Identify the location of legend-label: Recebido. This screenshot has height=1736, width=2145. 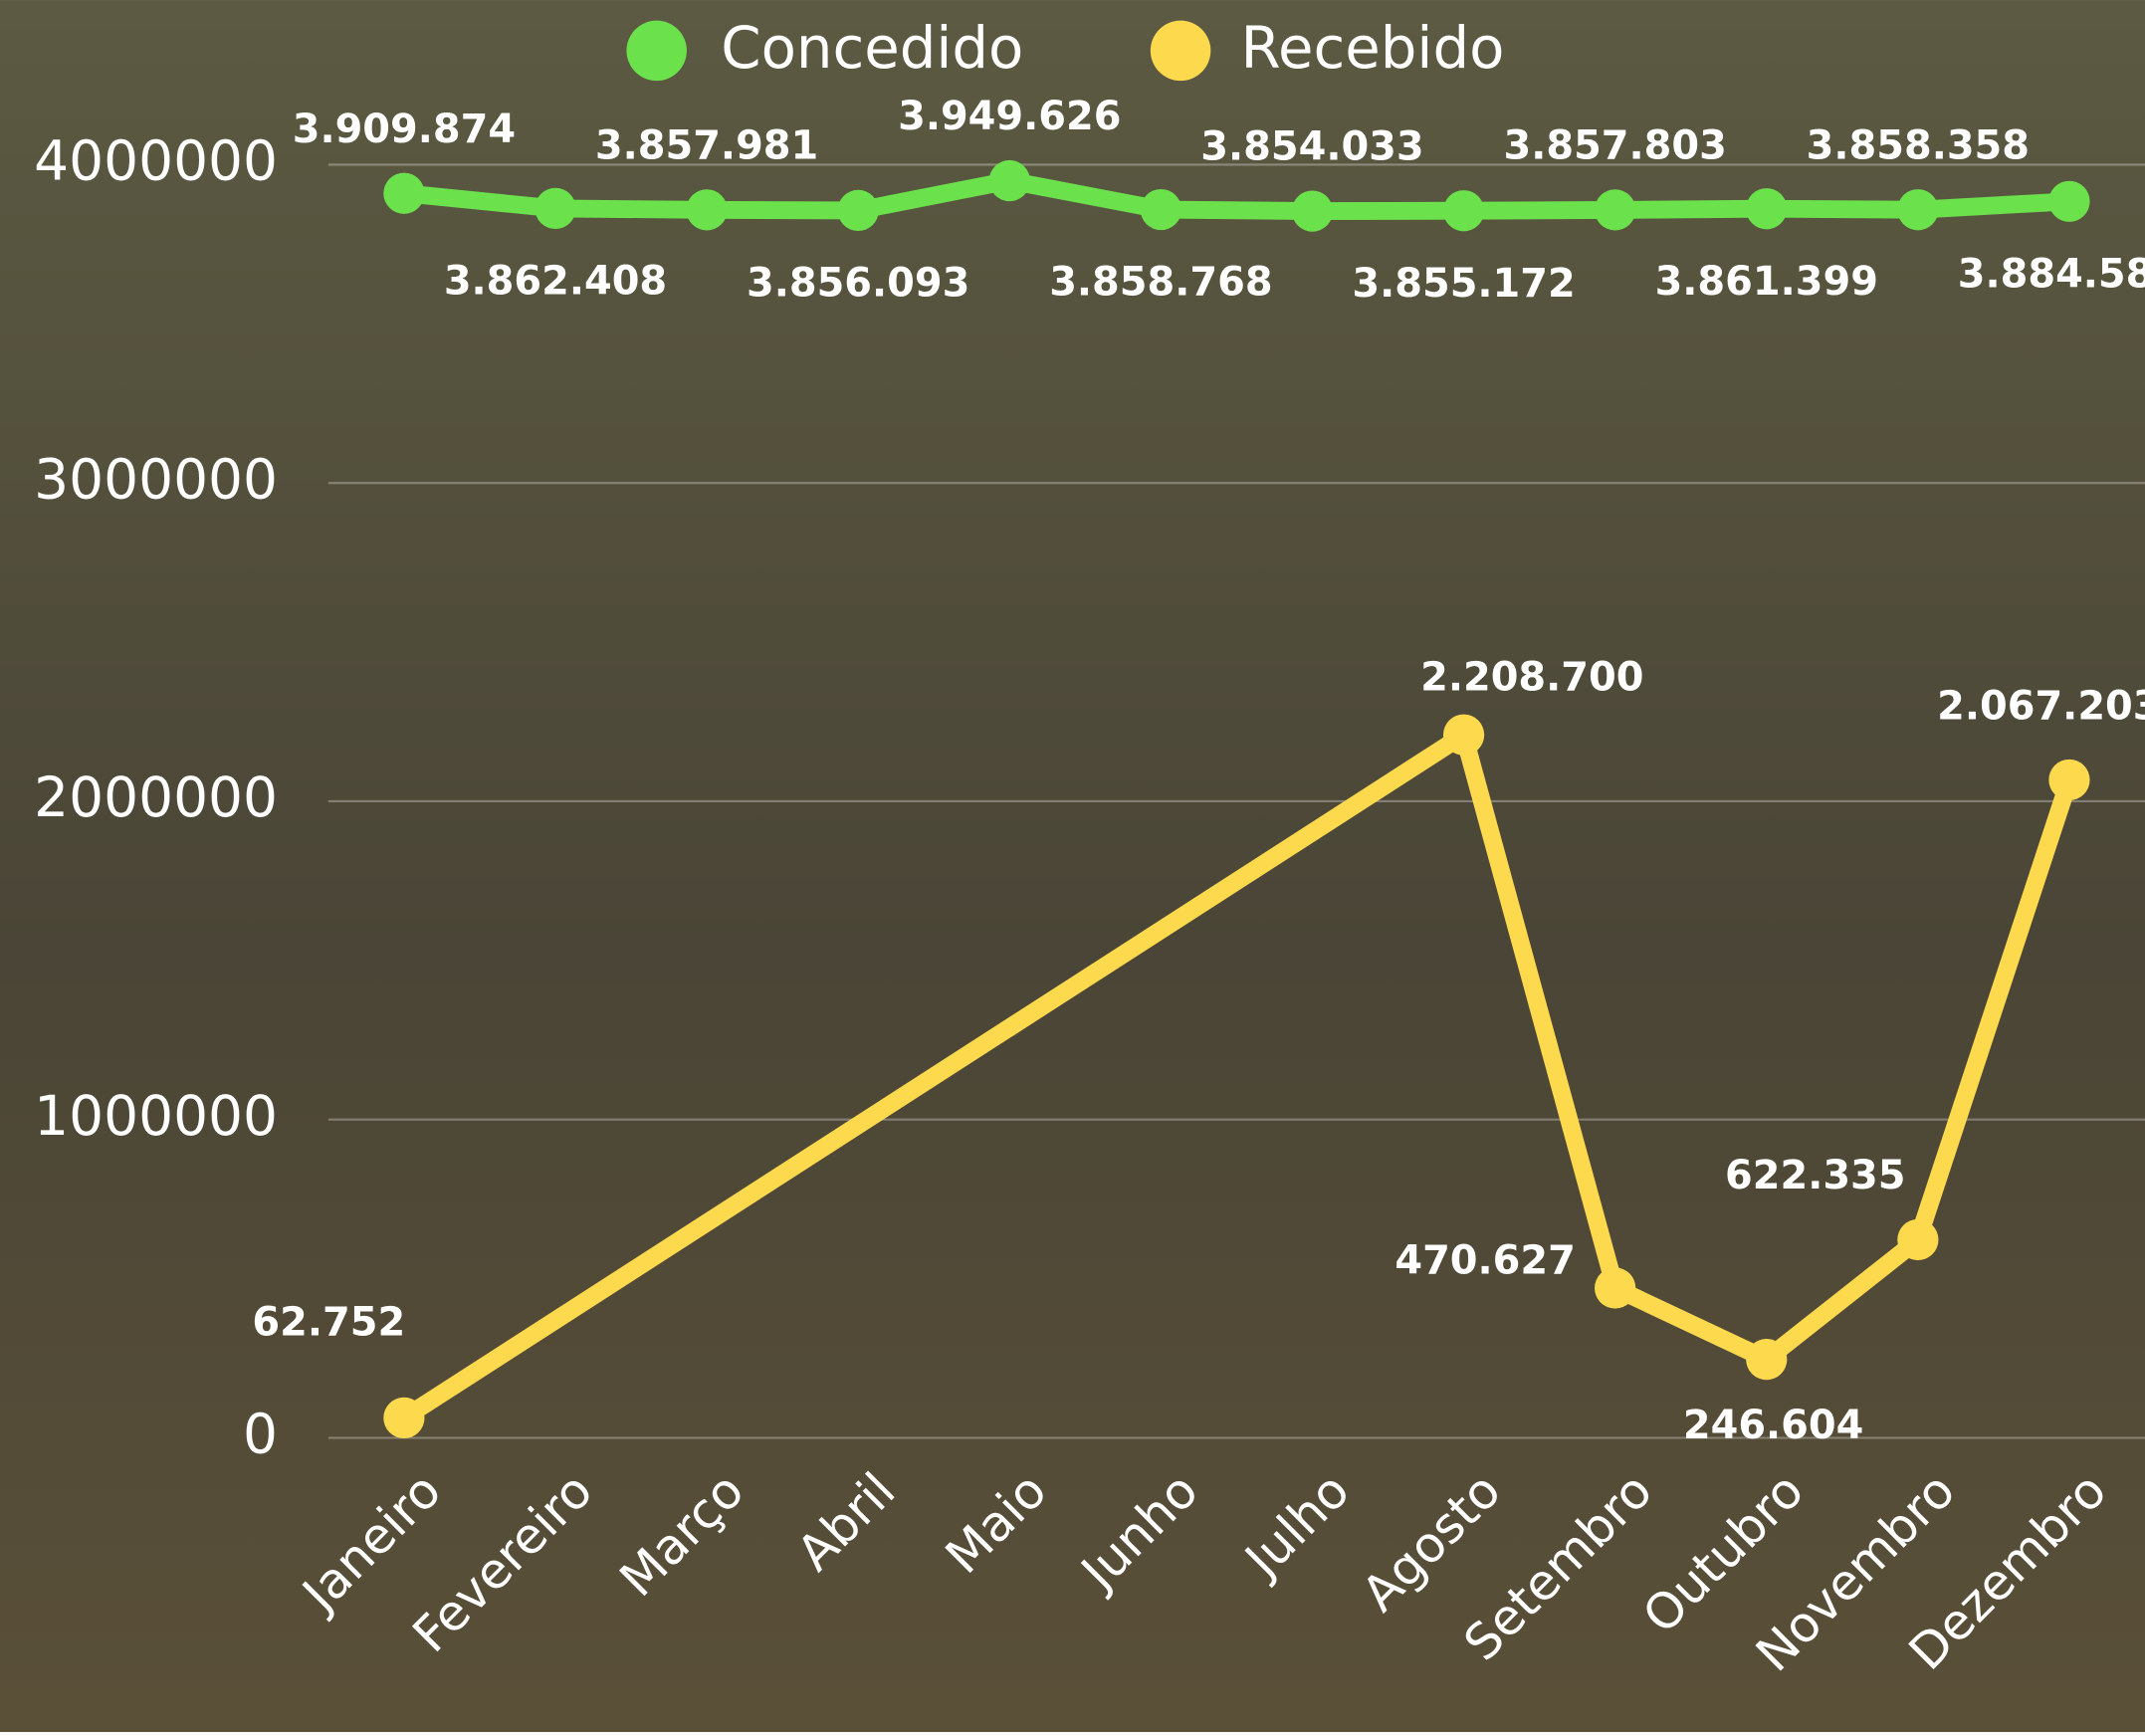
(1373, 48).